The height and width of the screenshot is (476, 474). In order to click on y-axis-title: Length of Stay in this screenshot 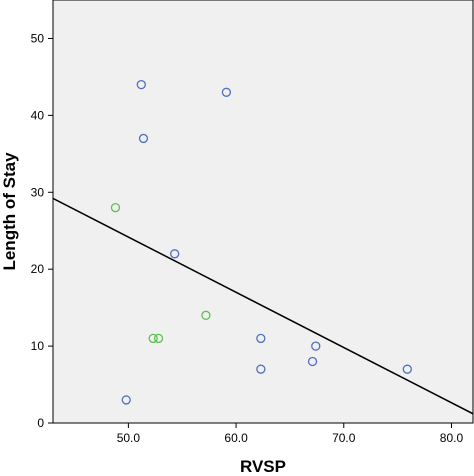, I will do `click(9, 211)`.